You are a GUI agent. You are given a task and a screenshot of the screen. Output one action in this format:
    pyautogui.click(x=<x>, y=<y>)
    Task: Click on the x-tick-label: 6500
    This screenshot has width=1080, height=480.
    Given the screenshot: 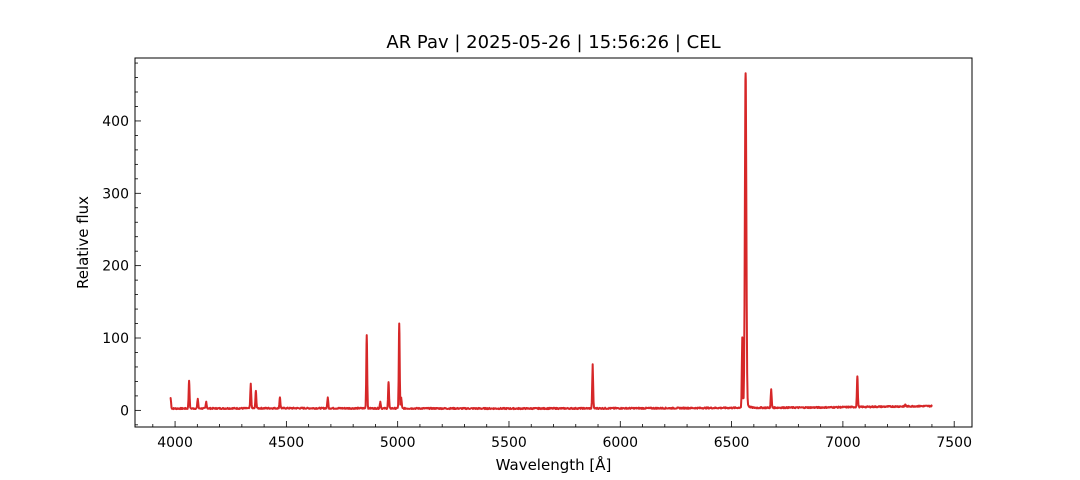 What is the action you would take?
    pyautogui.click(x=732, y=443)
    